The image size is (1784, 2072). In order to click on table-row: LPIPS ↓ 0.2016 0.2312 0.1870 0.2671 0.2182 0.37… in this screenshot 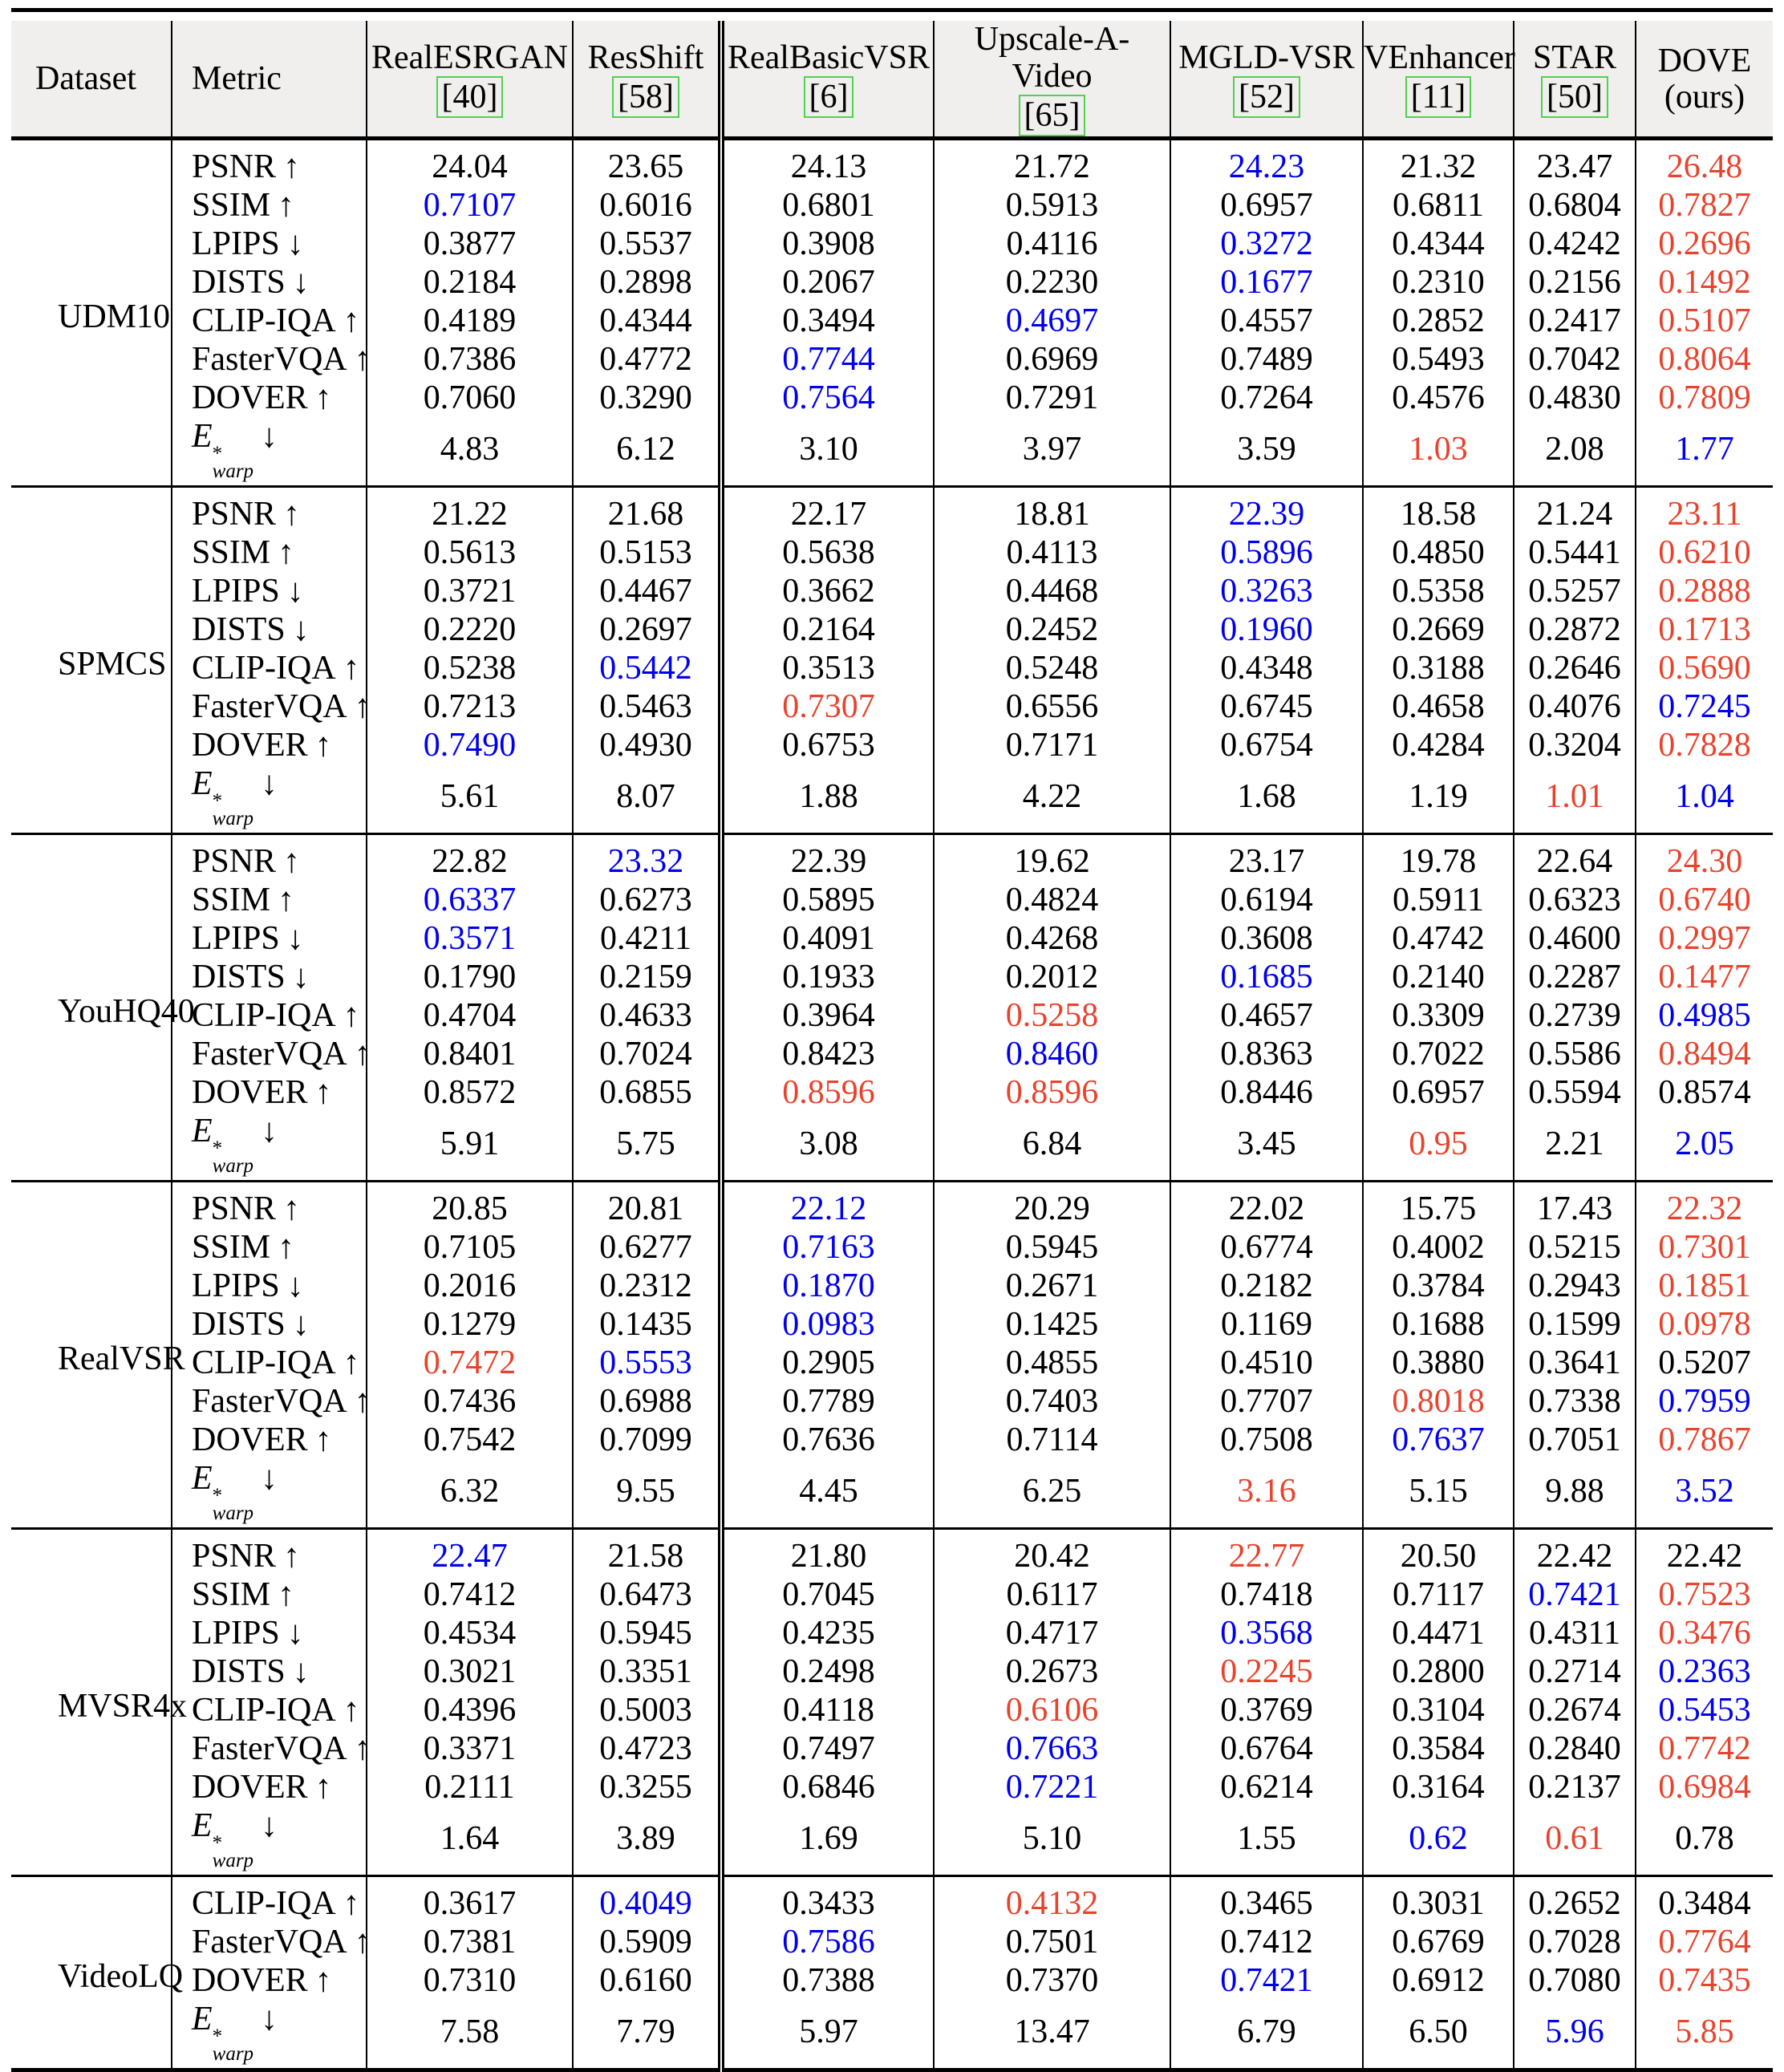, I will do `click(892, 1286)`.